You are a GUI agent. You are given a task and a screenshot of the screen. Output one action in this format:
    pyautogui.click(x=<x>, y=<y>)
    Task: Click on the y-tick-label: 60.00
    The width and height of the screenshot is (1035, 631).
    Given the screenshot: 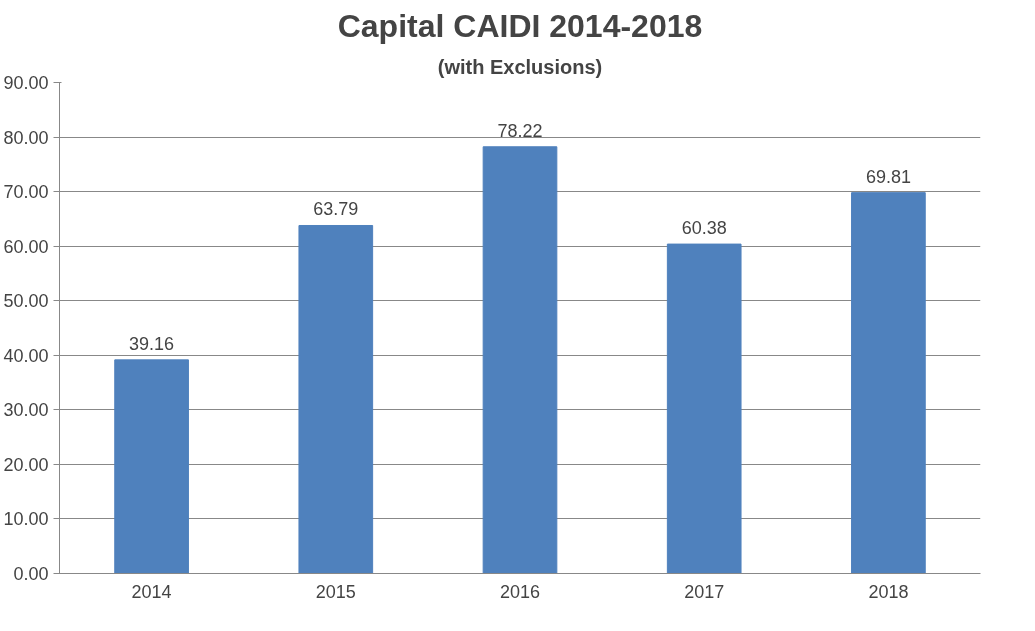 What is the action you would take?
    pyautogui.click(x=26, y=246)
    